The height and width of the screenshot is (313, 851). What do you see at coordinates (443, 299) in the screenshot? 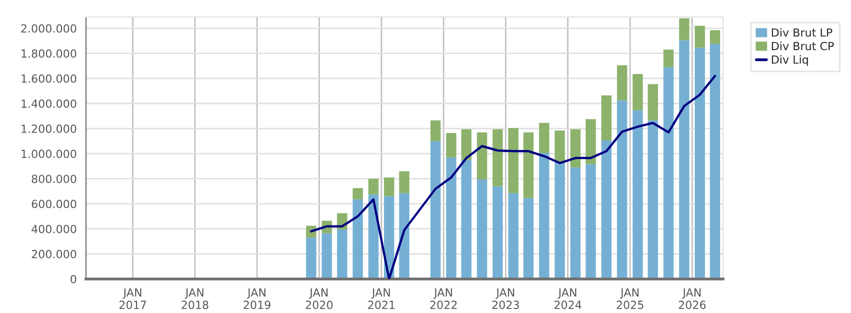
I see `x-tick-label: JAN 2022` at bounding box center [443, 299].